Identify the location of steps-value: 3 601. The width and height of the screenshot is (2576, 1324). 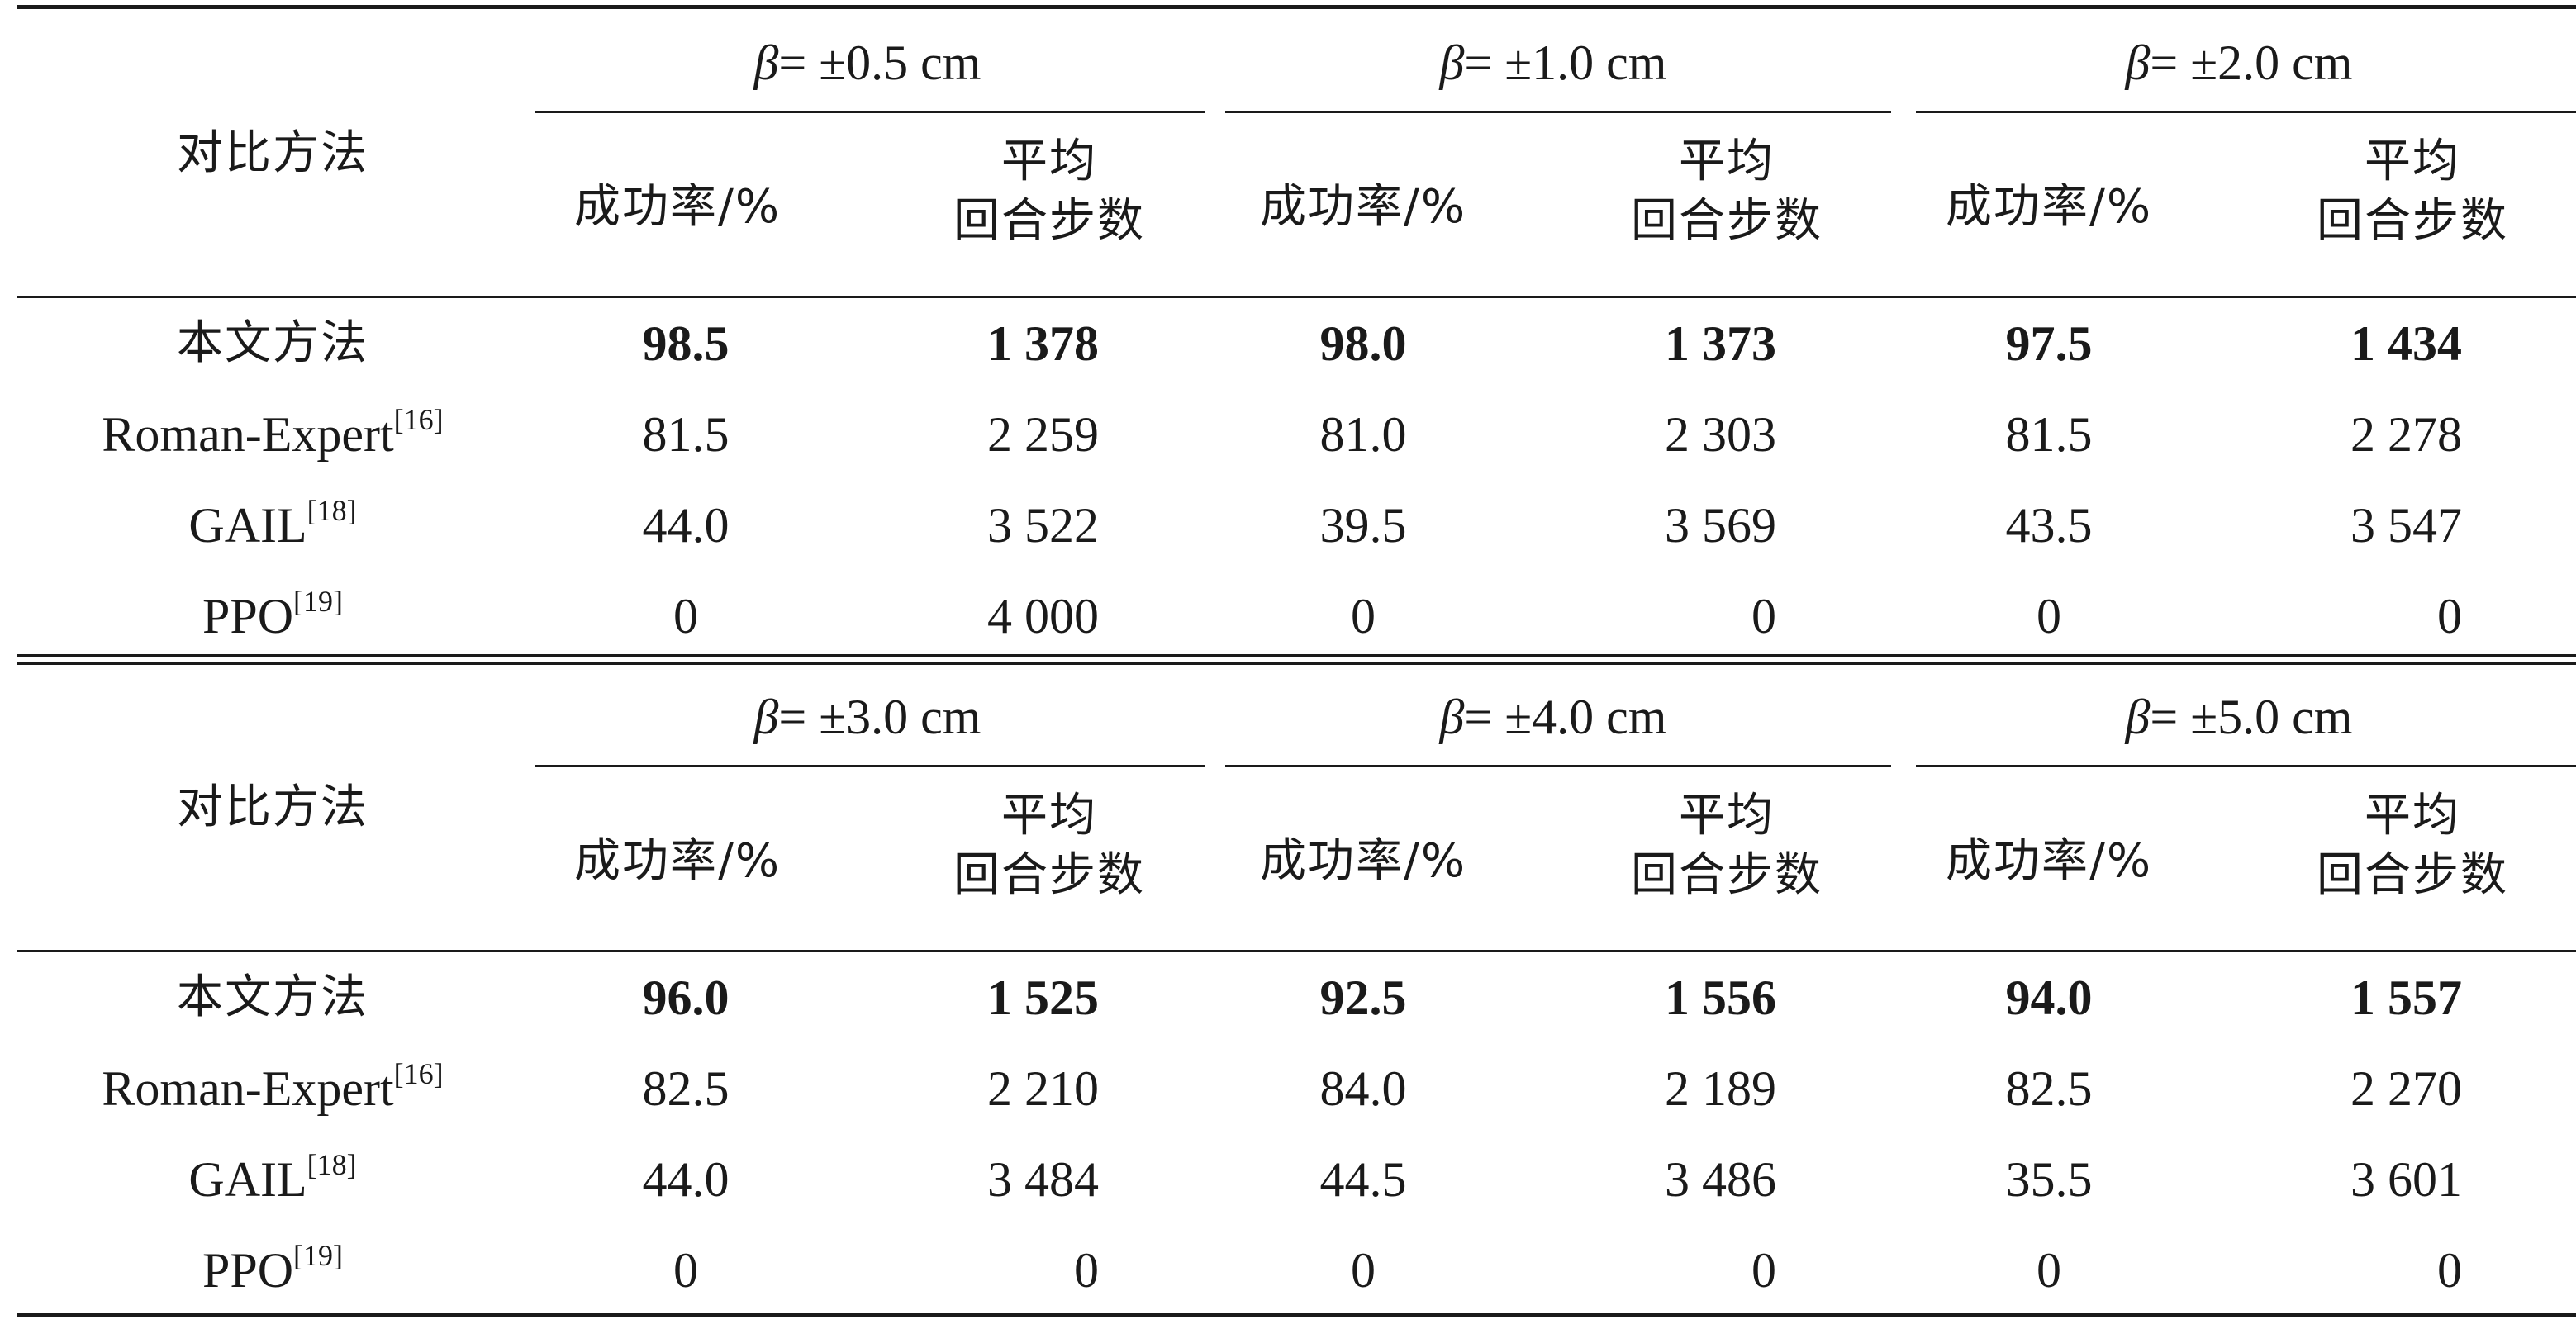
(2406, 1179).